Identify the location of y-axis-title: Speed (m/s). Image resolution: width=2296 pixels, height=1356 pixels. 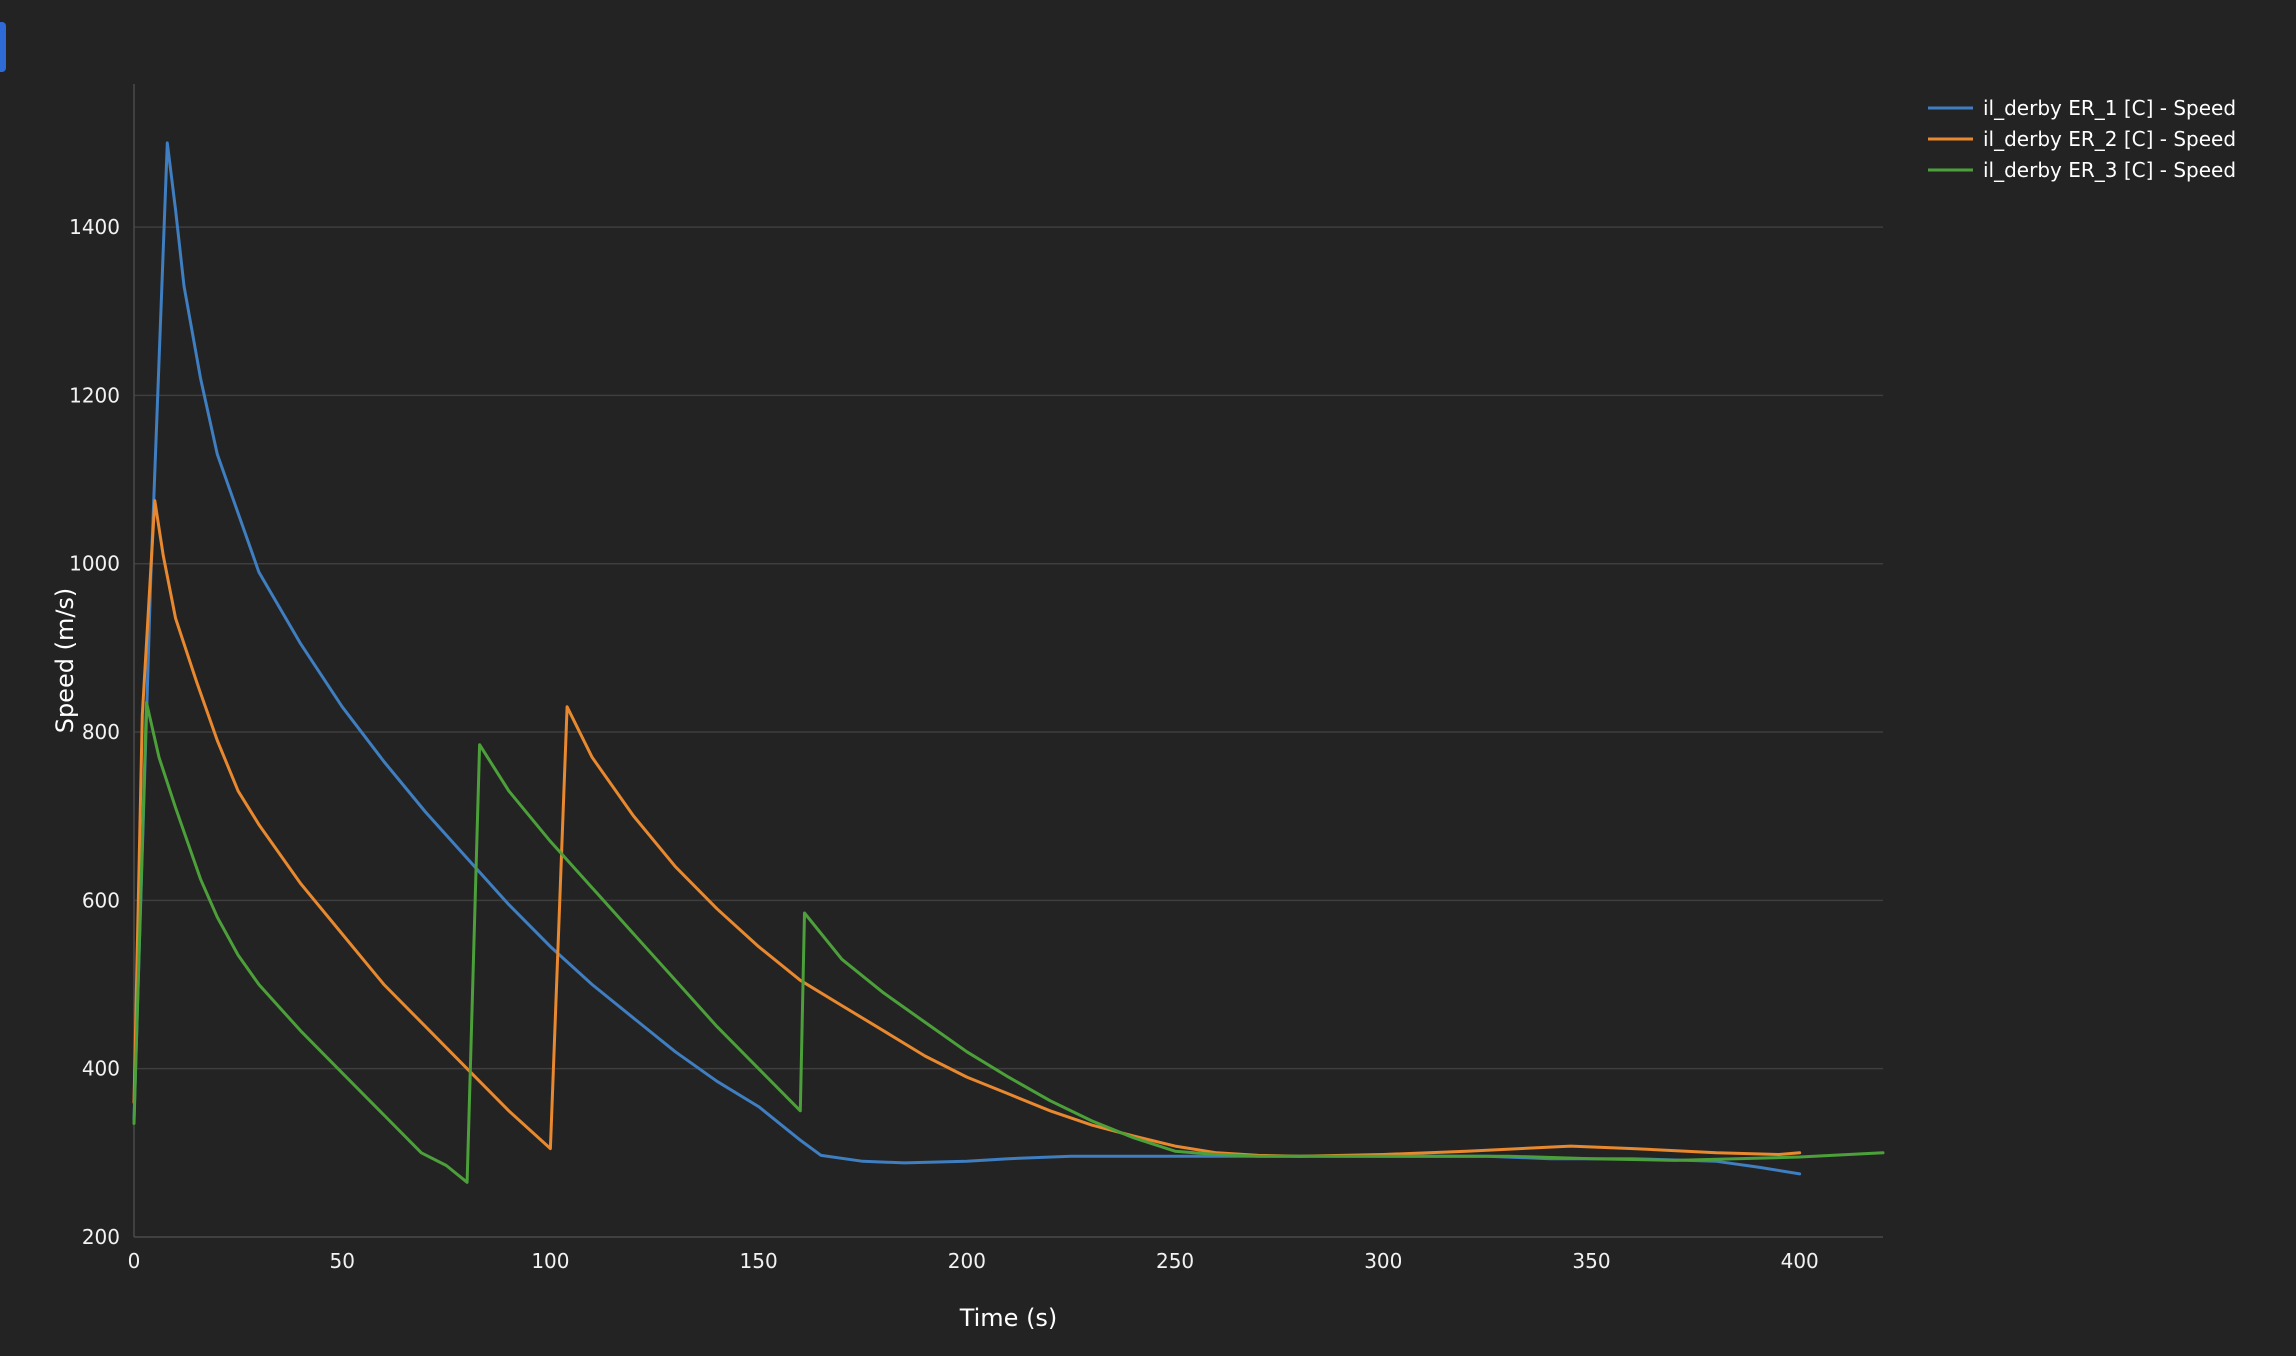
(65, 661).